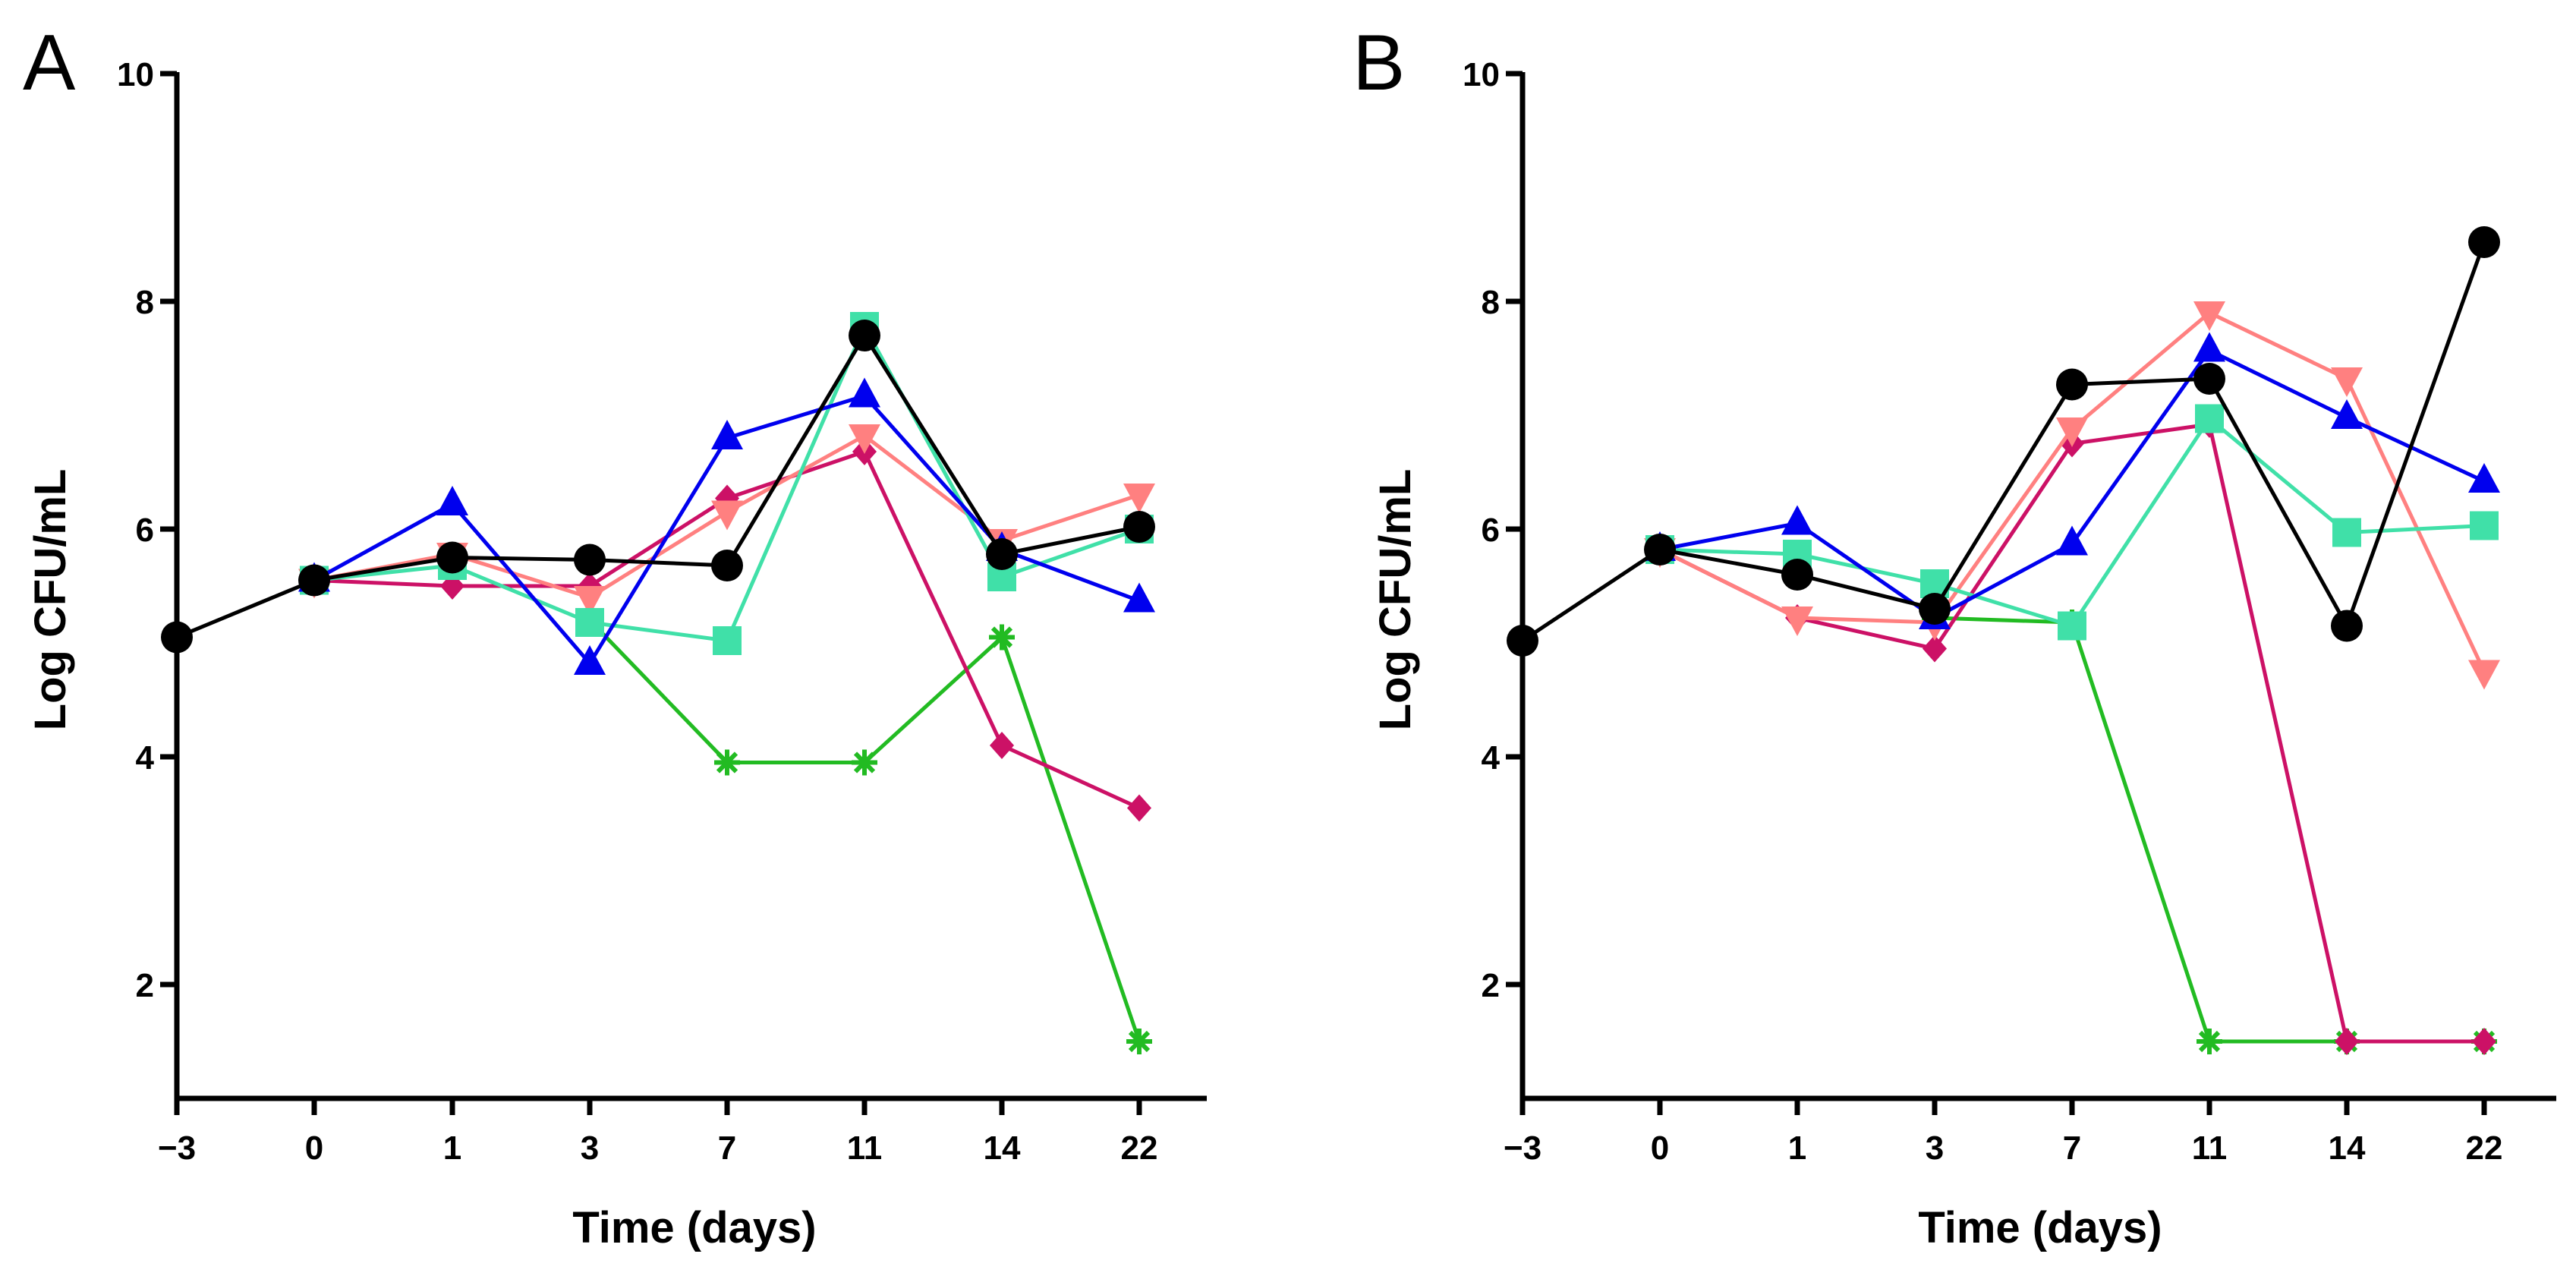 The image size is (2576, 1276). I want to click on x-tick-label-b: 1, so click(1797, 1148).